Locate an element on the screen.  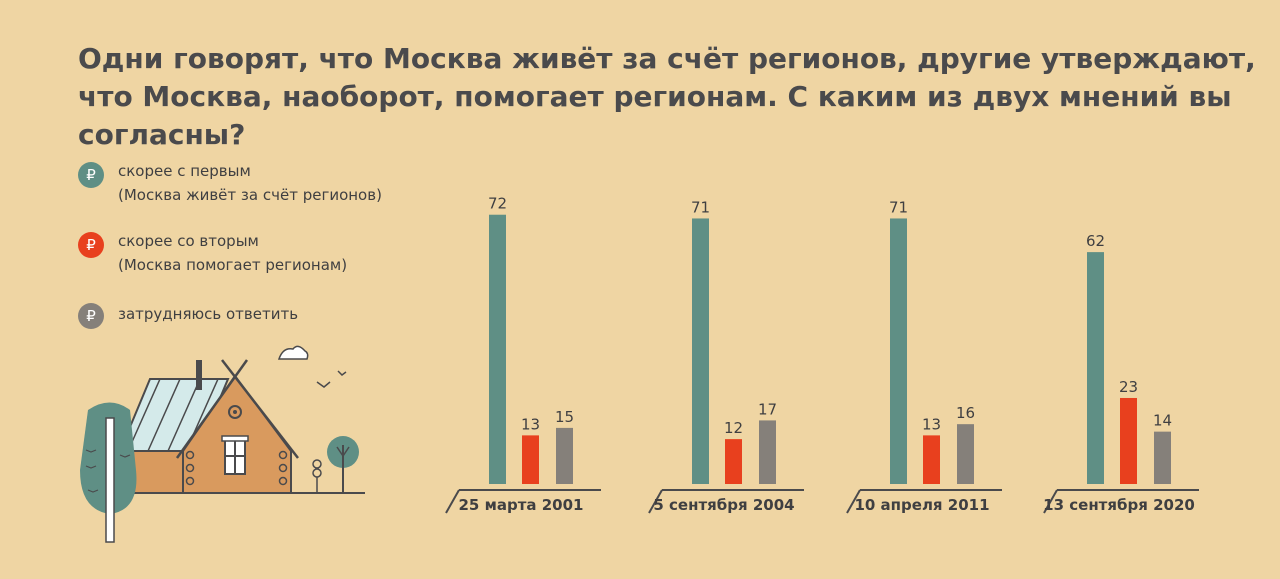
data-label: 62 is located at coordinates (1095, 241).